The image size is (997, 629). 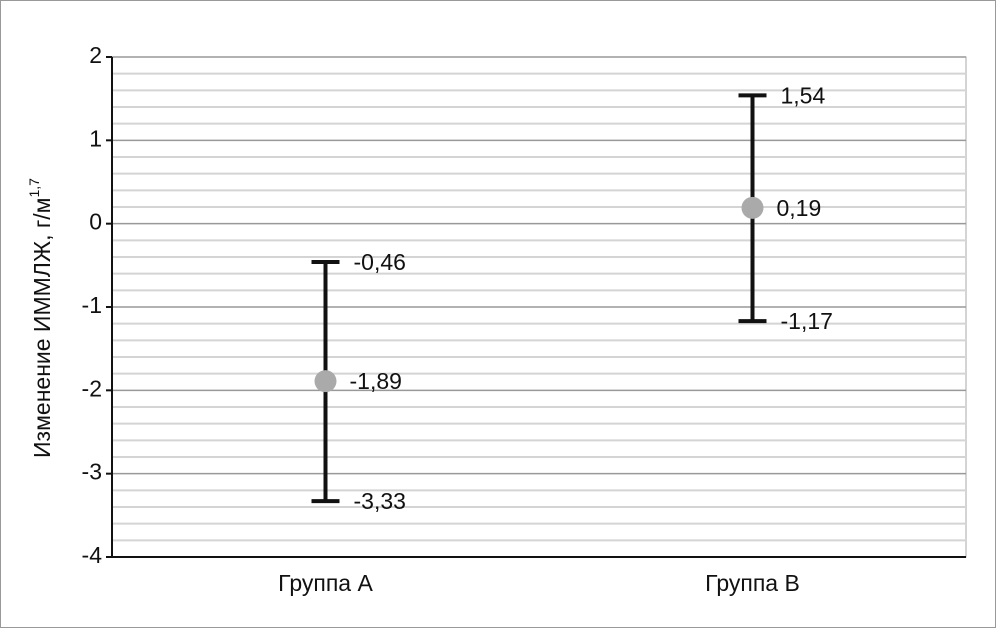 I want to click on y-axis-label: Изменение ИММЛЖ, г/м1,7, so click(x=40, y=318).